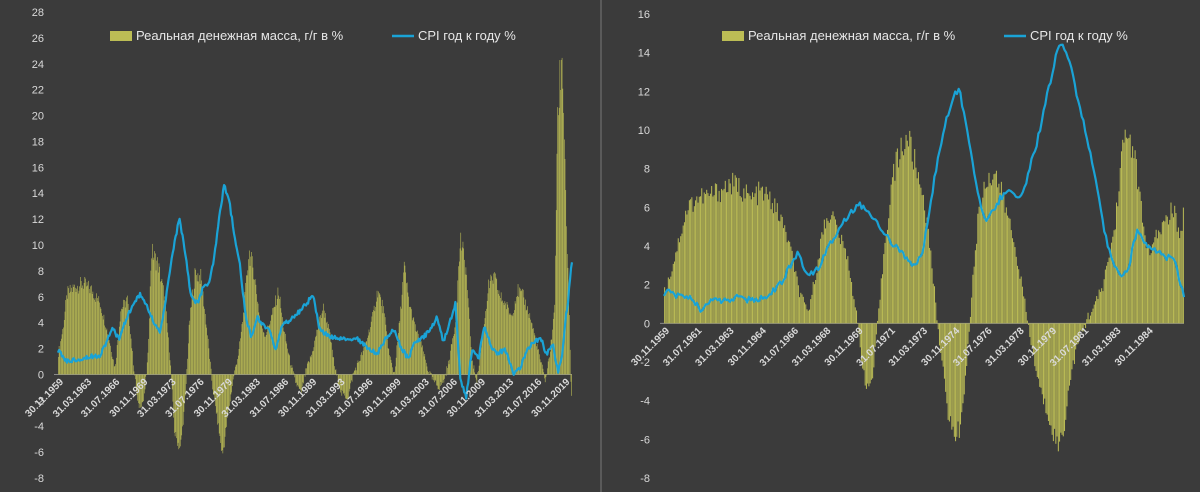  What do you see at coordinates (645, 479) in the screenshot?
I see `y-tick-label: -8` at bounding box center [645, 479].